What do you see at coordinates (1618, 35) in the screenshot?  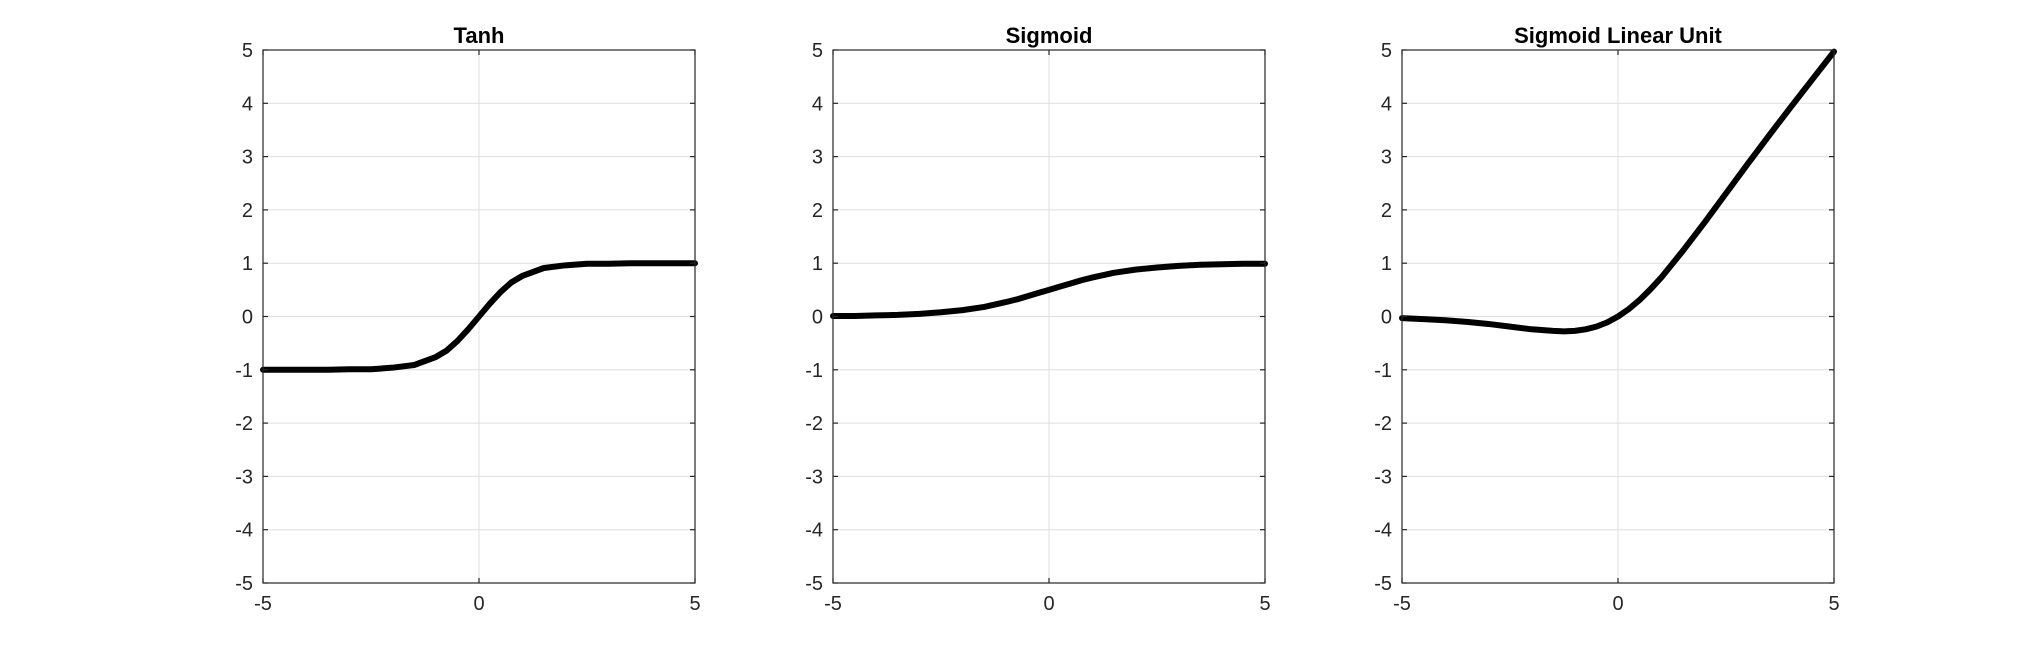 I see `chart-title: Sigmoid Linear Unit` at bounding box center [1618, 35].